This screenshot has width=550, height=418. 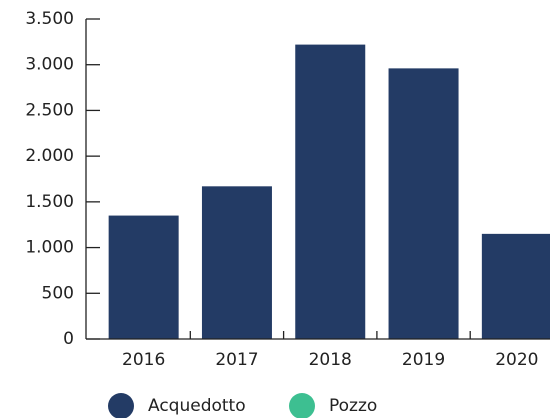 What do you see at coordinates (49, 110) in the screenshot?
I see `y-tick-label: 2.500` at bounding box center [49, 110].